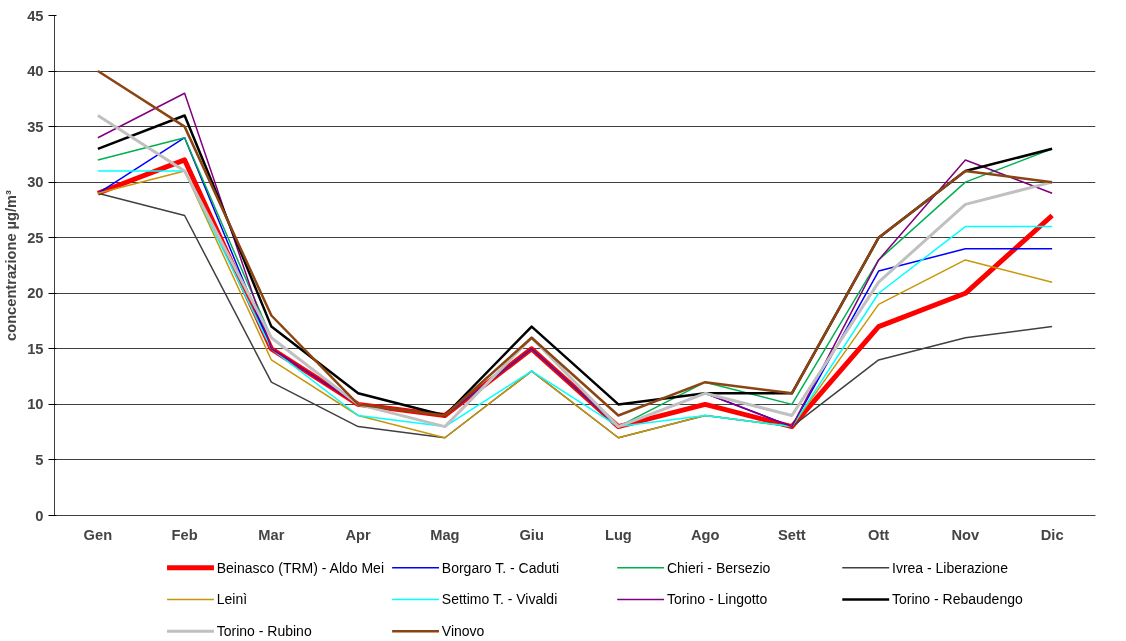  What do you see at coordinates (957, 599) in the screenshot?
I see `legend-label: Torino - Rebaudengo` at bounding box center [957, 599].